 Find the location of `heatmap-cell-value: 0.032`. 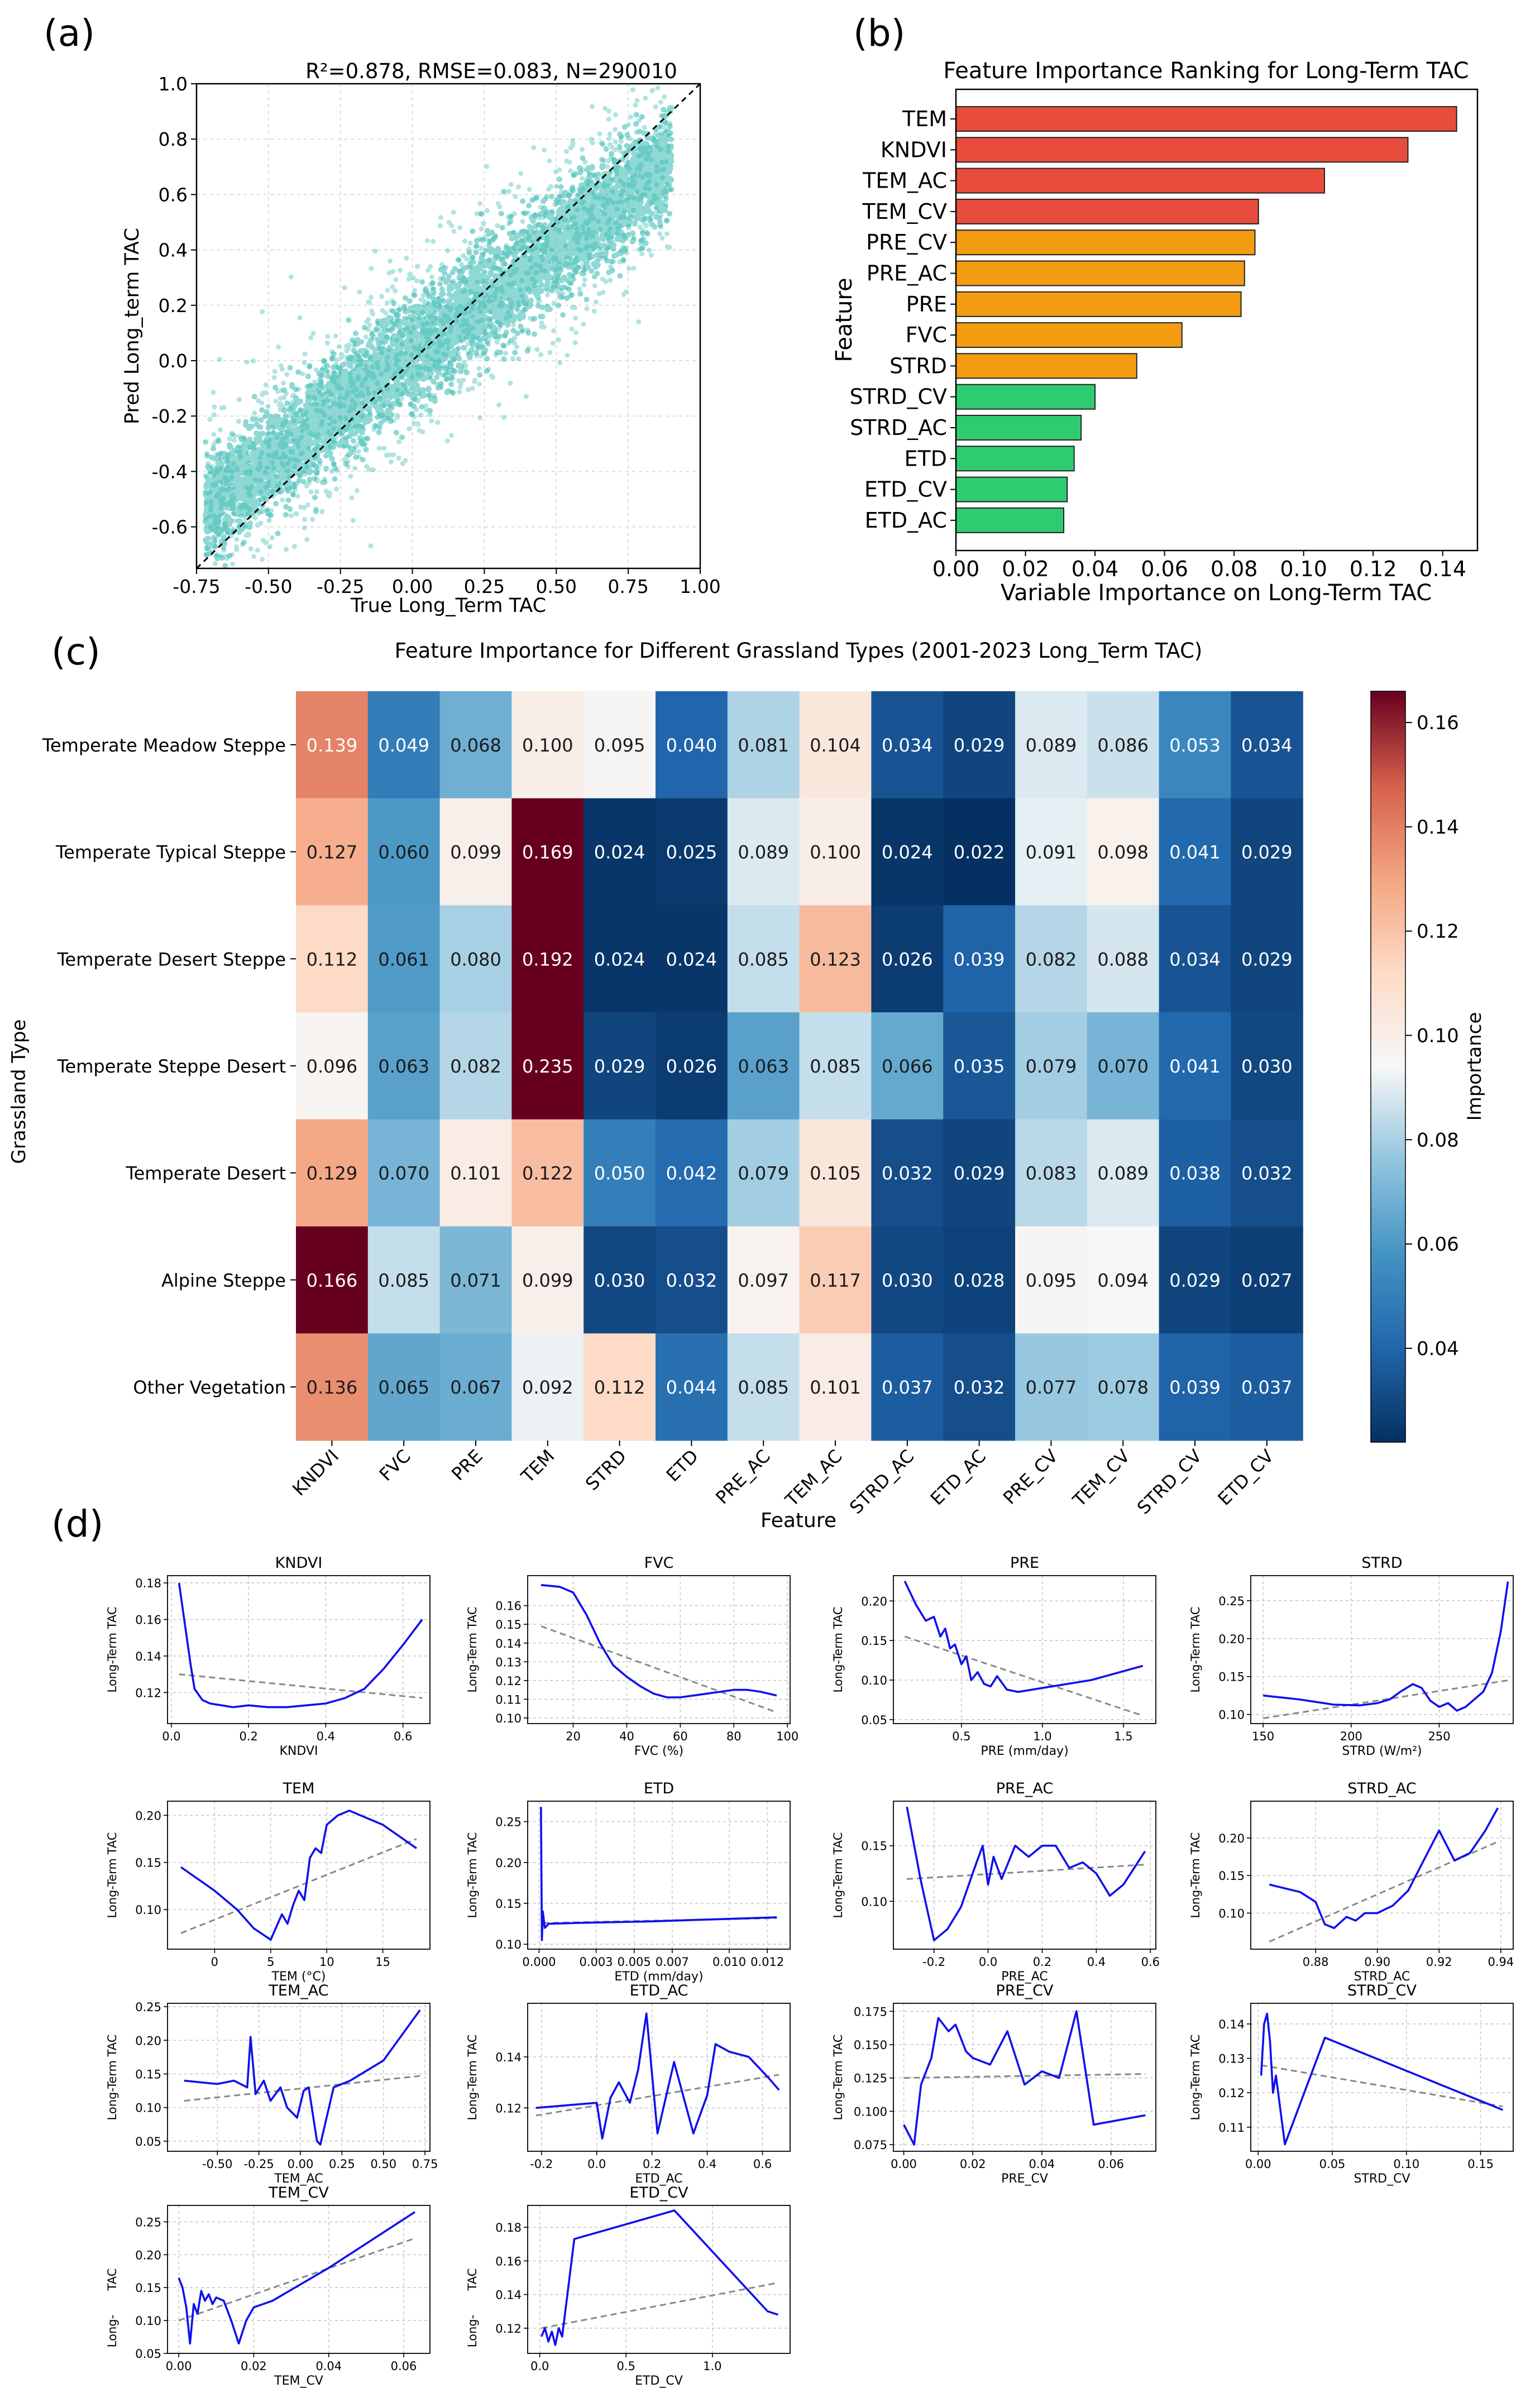

heatmap-cell-value: 0.032 is located at coordinates (979, 1388).